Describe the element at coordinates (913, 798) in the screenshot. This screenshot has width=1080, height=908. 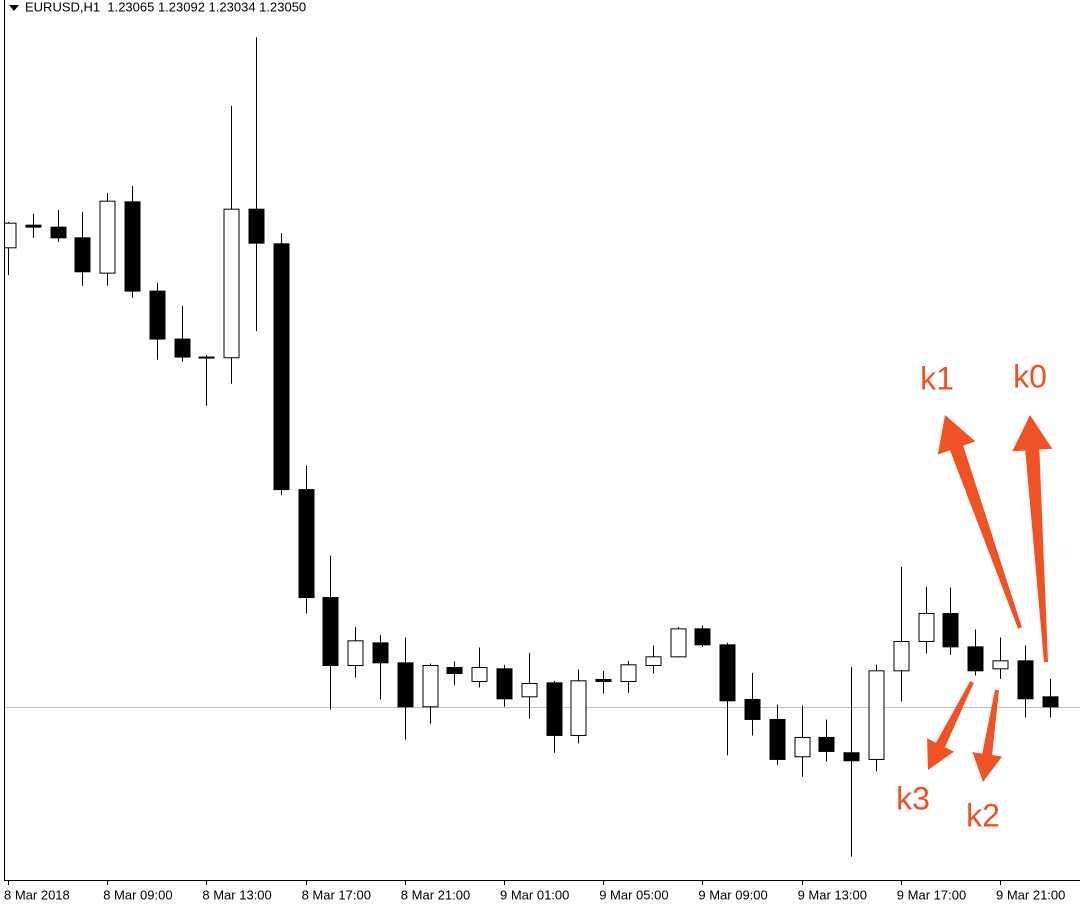
I see `annotation: k3` at that location.